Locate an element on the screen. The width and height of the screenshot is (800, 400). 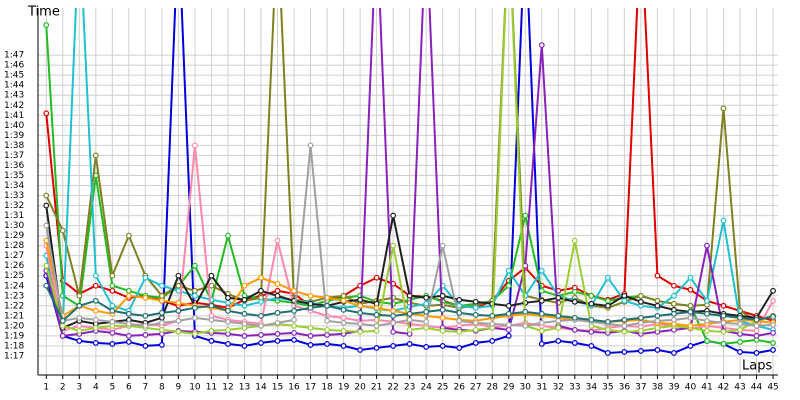
y-tick-label: 1:30 is located at coordinates (14, 226).